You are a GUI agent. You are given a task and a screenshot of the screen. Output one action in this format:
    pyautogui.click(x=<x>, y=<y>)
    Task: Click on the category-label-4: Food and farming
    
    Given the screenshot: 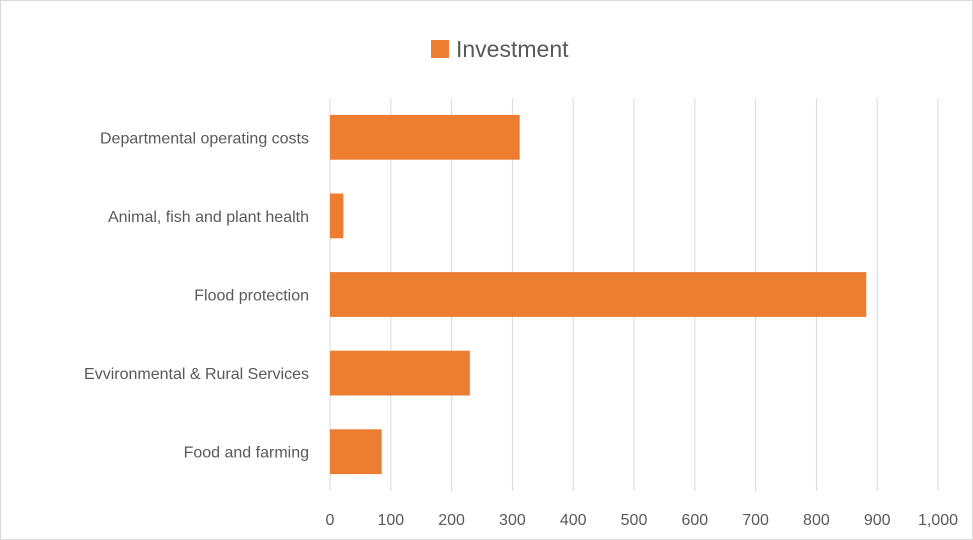 What is the action you would take?
    pyautogui.click(x=246, y=453)
    